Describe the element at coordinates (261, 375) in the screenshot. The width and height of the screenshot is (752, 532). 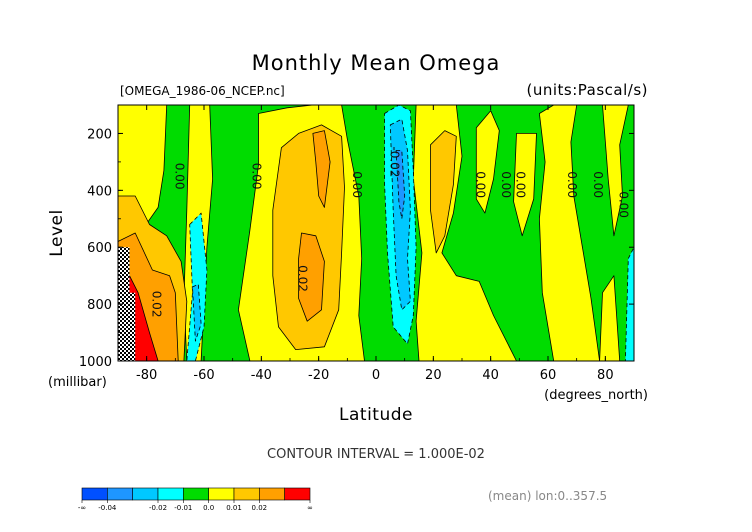
I see `x-tick-label-2: -40` at that location.